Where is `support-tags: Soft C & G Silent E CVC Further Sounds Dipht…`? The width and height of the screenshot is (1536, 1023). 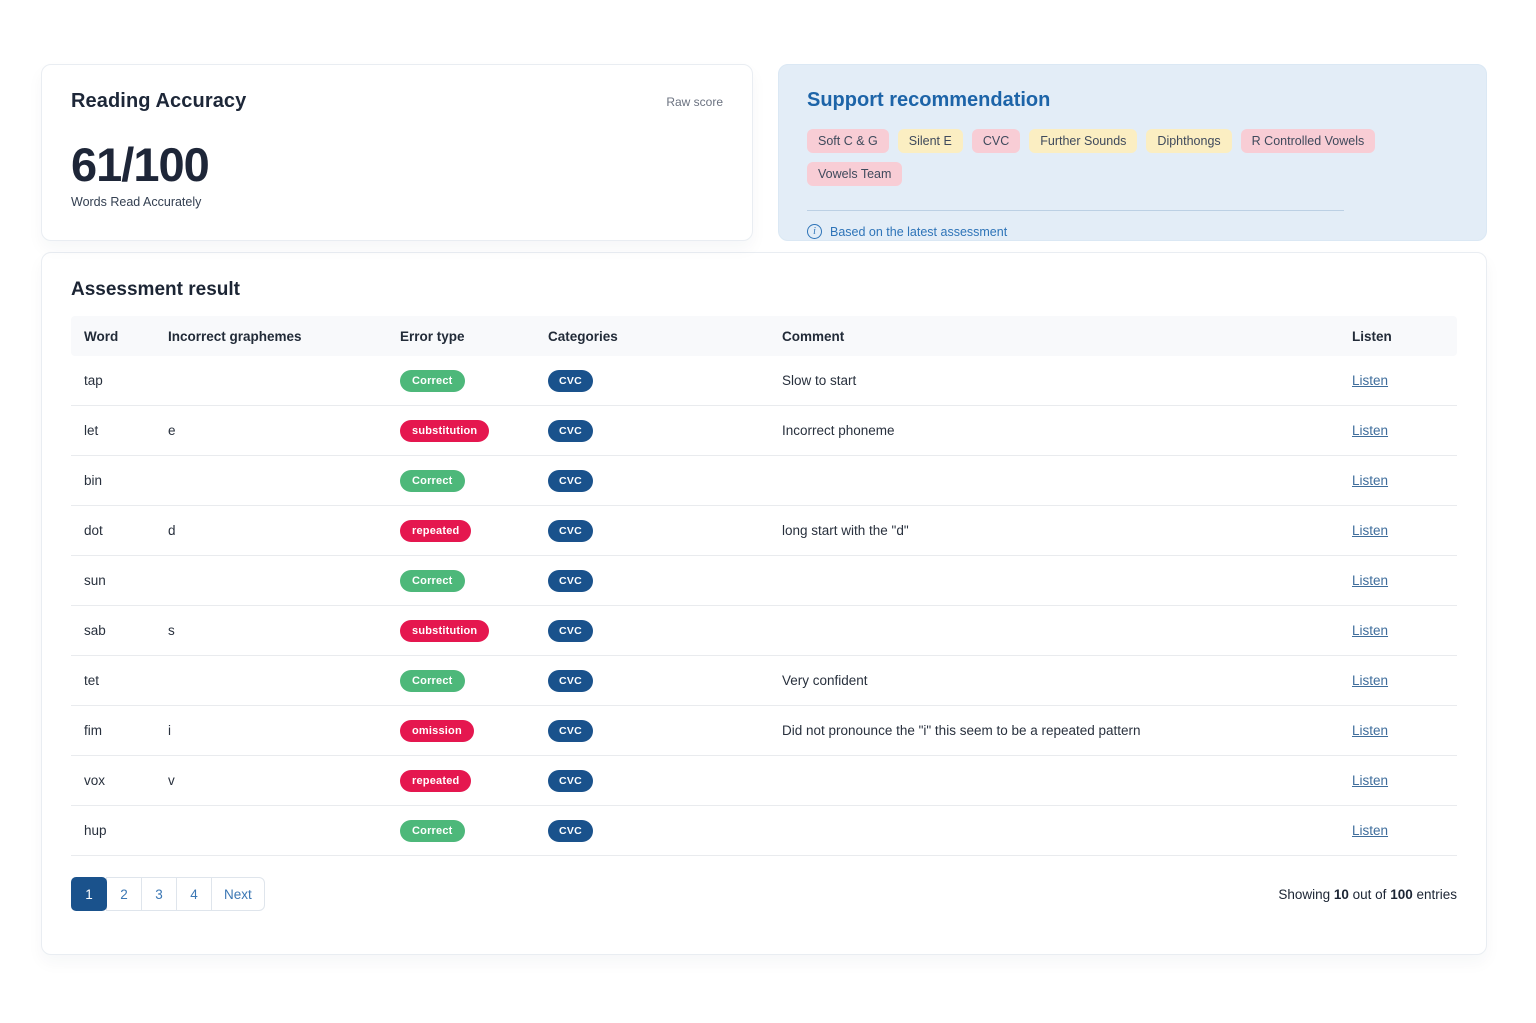 support-tags: Soft C & G Silent E CVC Further Sounds Dipht… is located at coordinates (1132, 157).